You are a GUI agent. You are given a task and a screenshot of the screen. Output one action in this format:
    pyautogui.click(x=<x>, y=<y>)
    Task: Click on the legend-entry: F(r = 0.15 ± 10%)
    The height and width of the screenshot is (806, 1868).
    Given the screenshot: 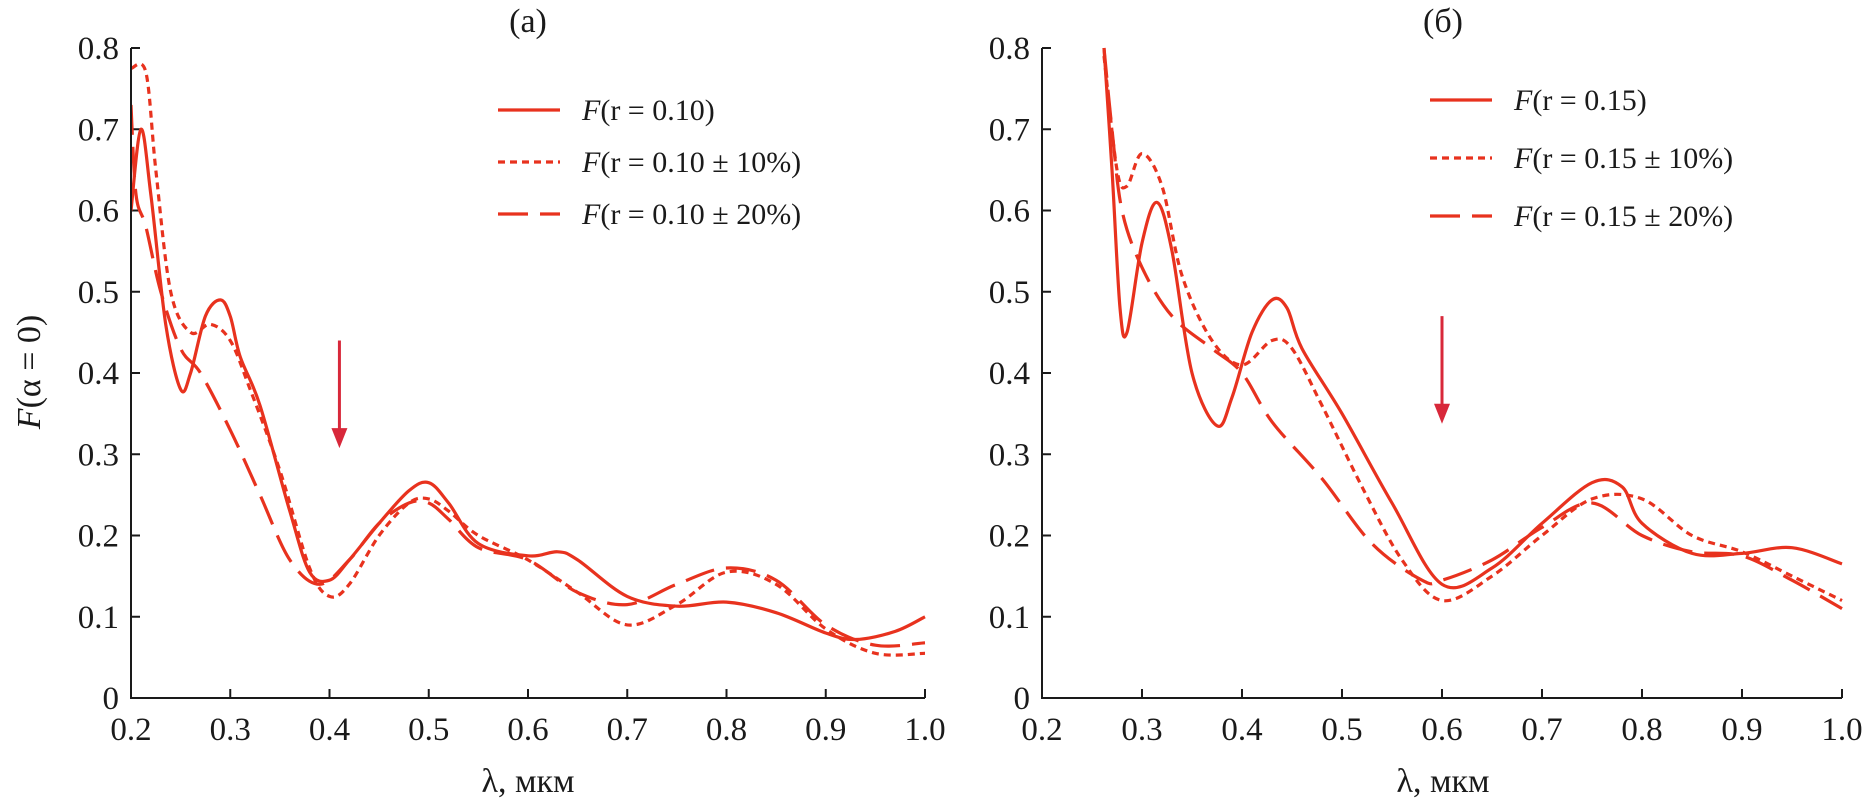 What is the action you would take?
    pyautogui.click(x=1623, y=158)
    